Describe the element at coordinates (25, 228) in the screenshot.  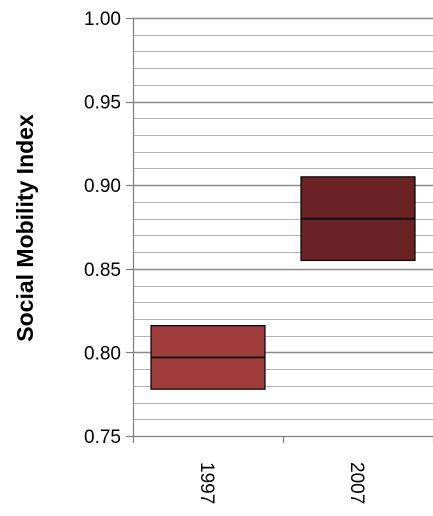
I see `y-axis-label: Social Mobility Index` at that location.